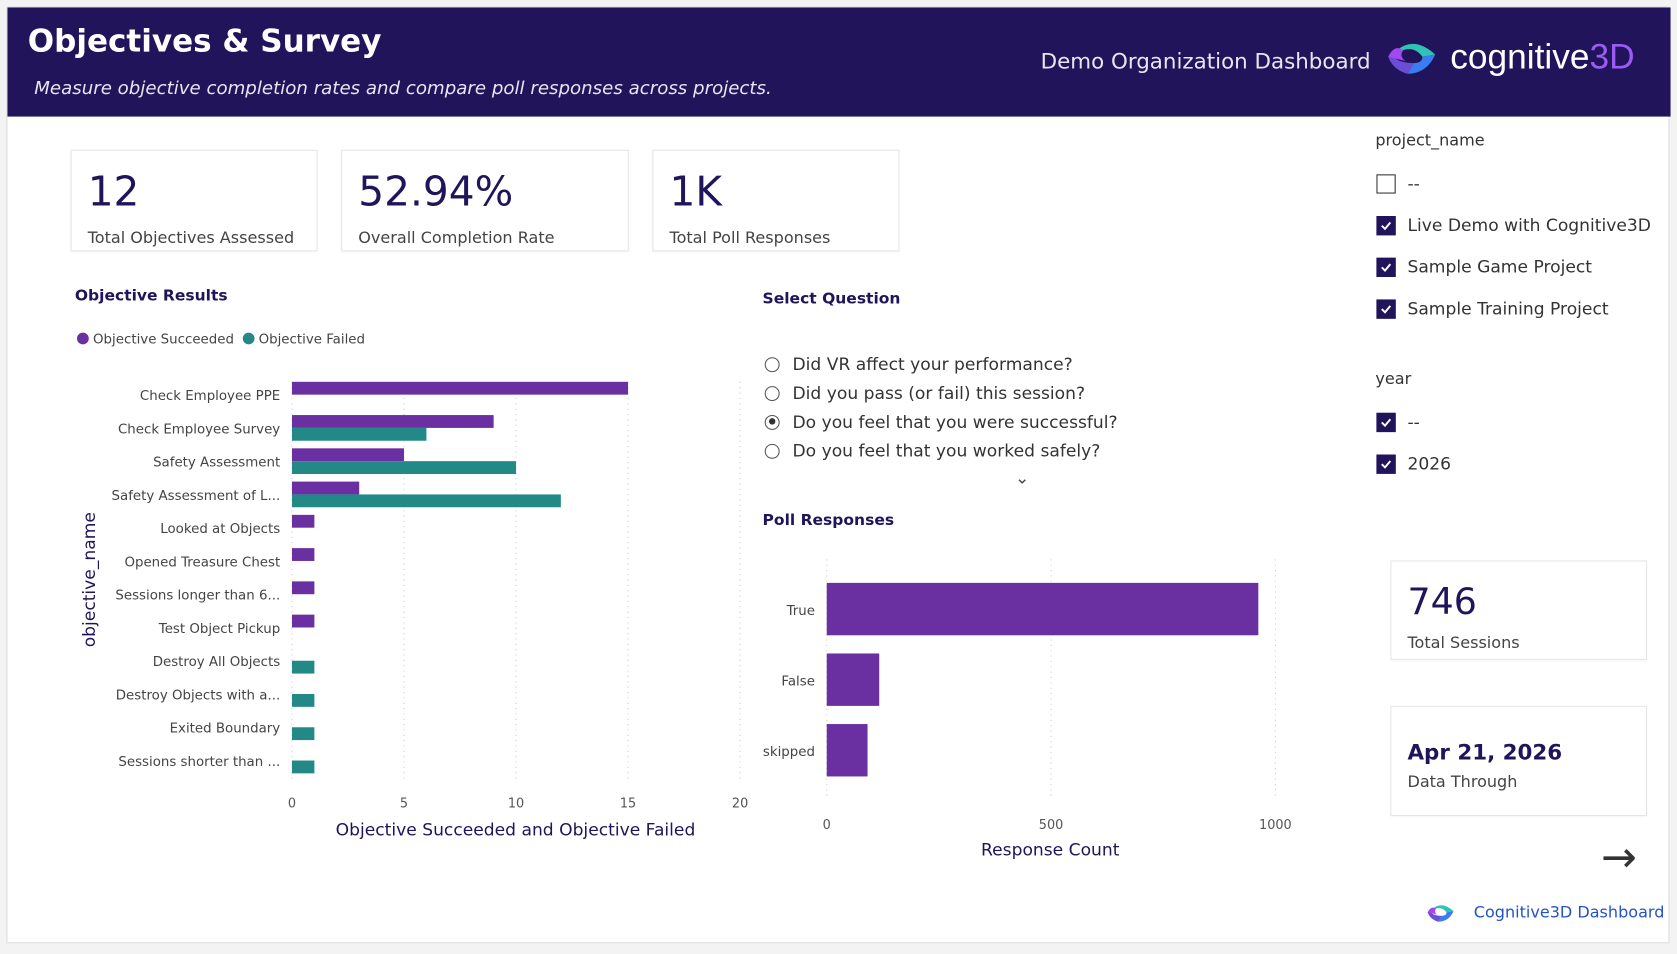 The width and height of the screenshot is (1677, 954). Describe the element at coordinates (210, 396) in the screenshot. I see `y-tick-label: Check Employee PPE` at that location.